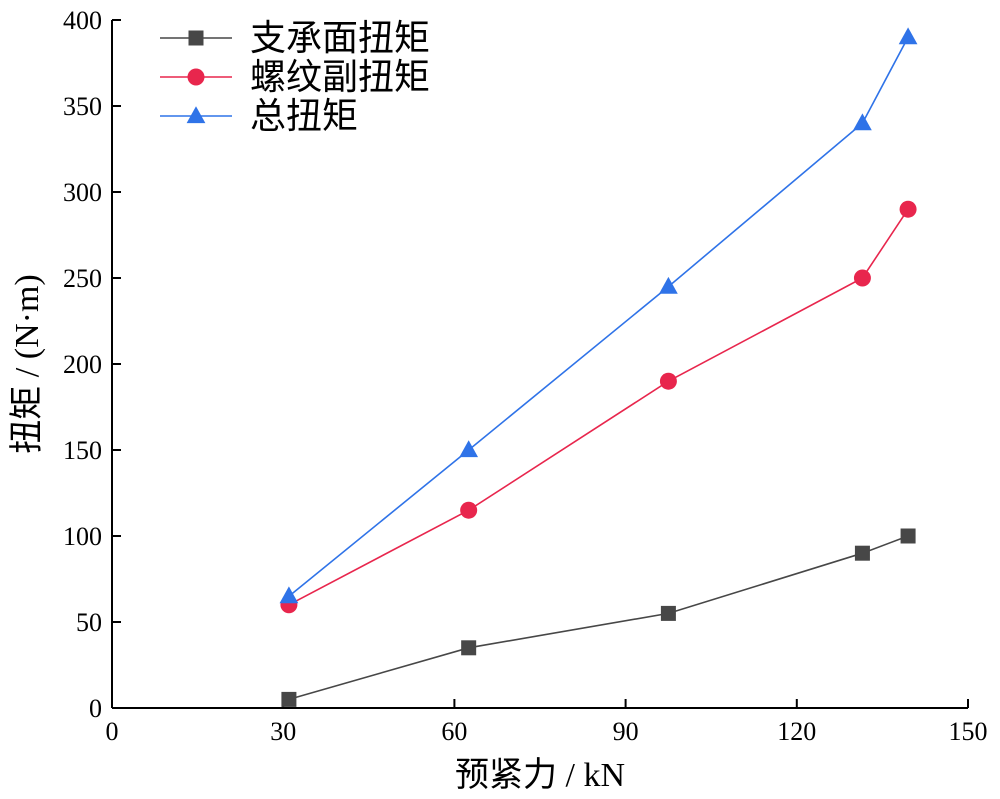 This screenshot has width=1000, height=799. I want to click on legend-label: 螺纹副扭矩, so click(340, 77).